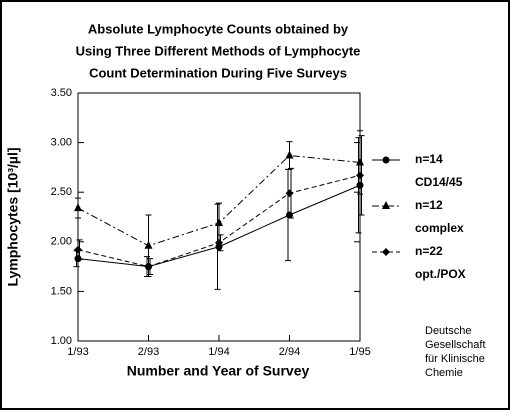 The height and width of the screenshot is (410, 510). What do you see at coordinates (429, 251) in the screenshot?
I see `legend-label: n=22` at bounding box center [429, 251].